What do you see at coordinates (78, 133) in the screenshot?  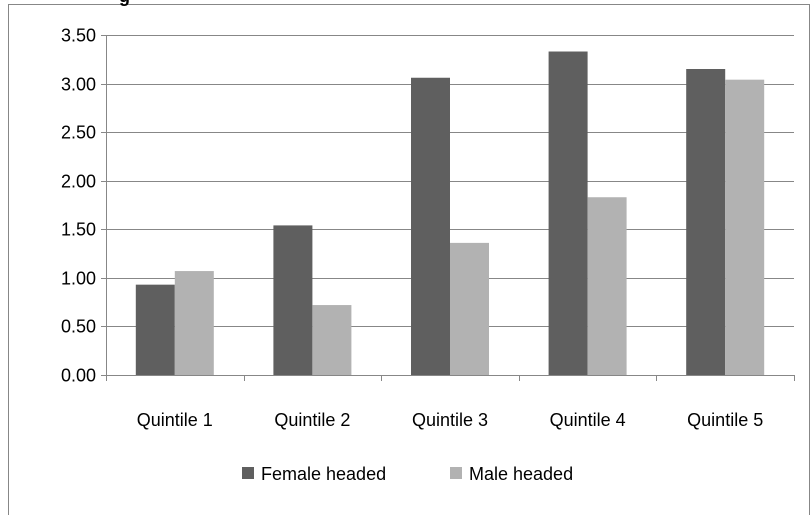 I see `y-tick-label: 2.50` at bounding box center [78, 133].